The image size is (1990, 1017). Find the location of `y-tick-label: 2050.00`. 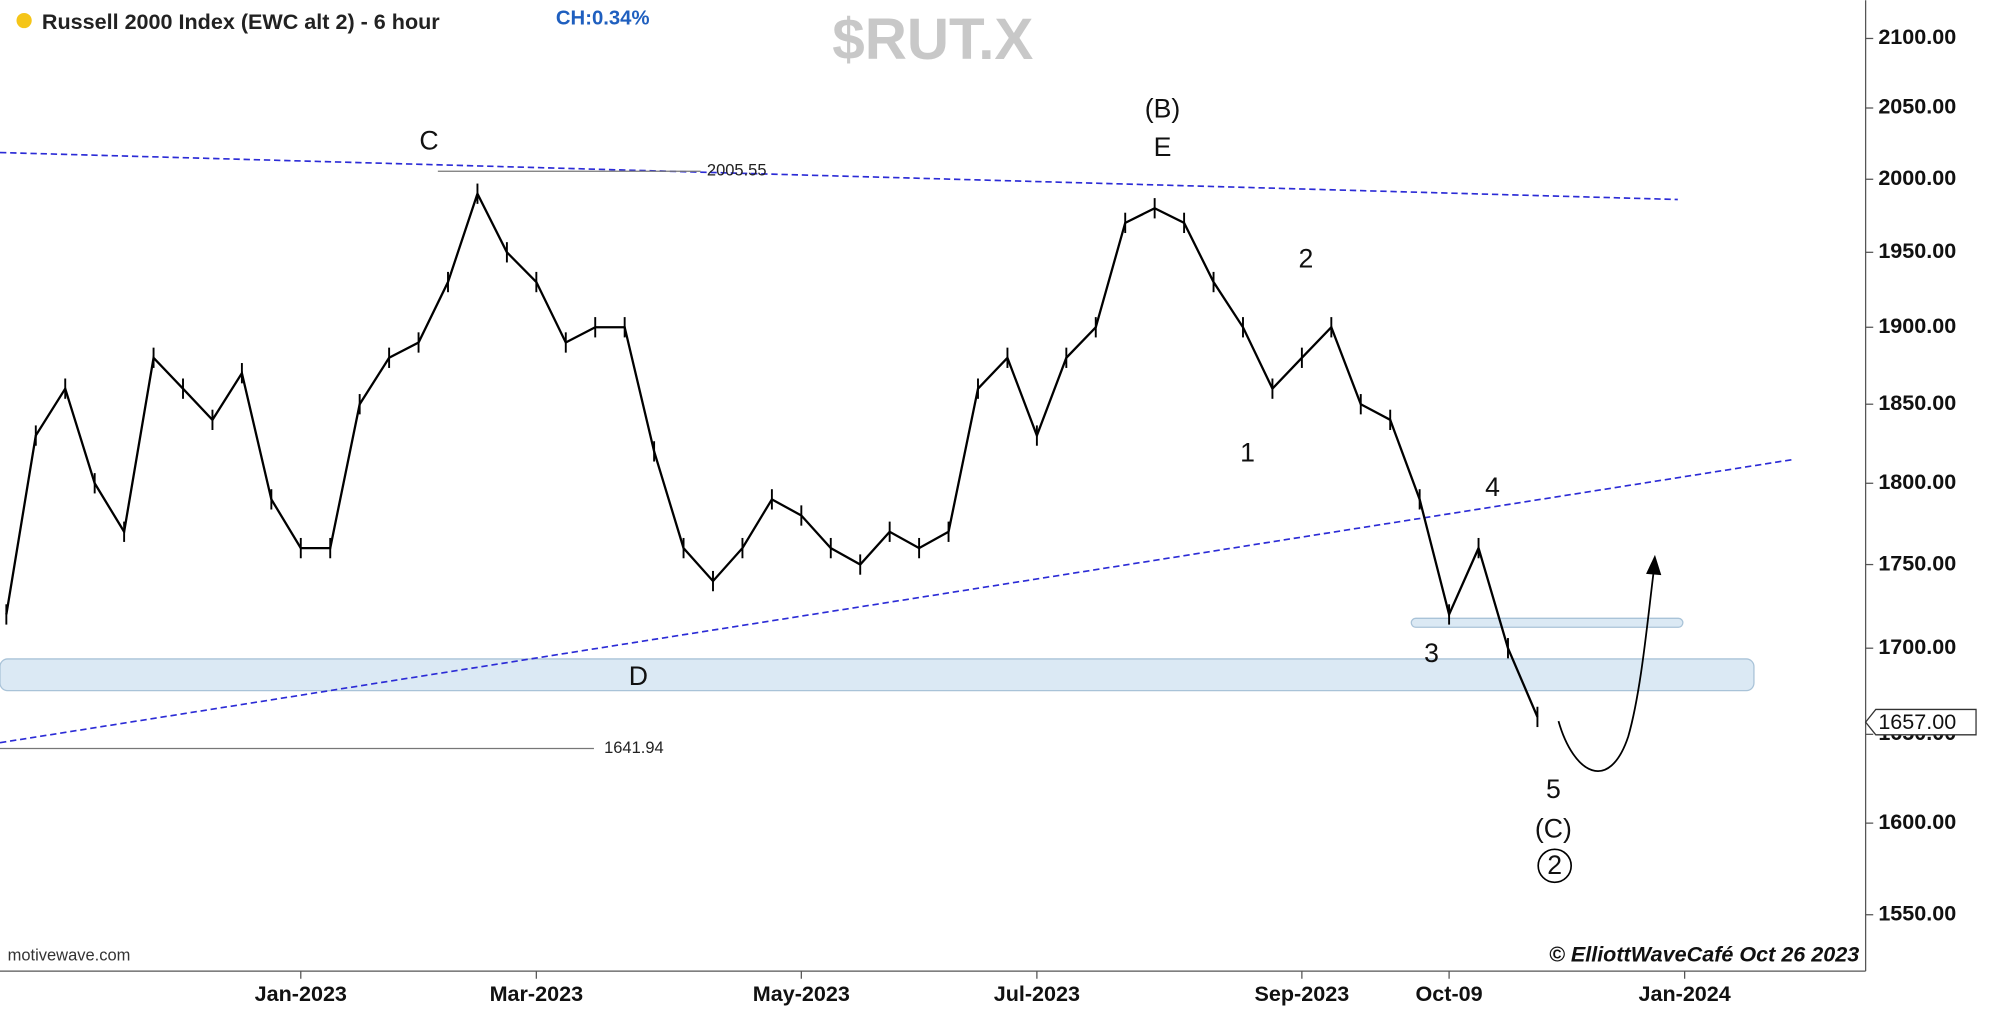

y-tick-label: 2050.00 is located at coordinates (1917, 106).